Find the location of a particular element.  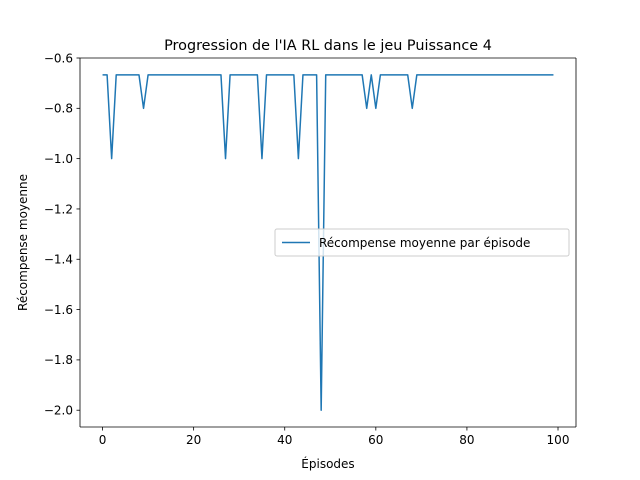

x-tick-label: 0 is located at coordinates (103, 440).